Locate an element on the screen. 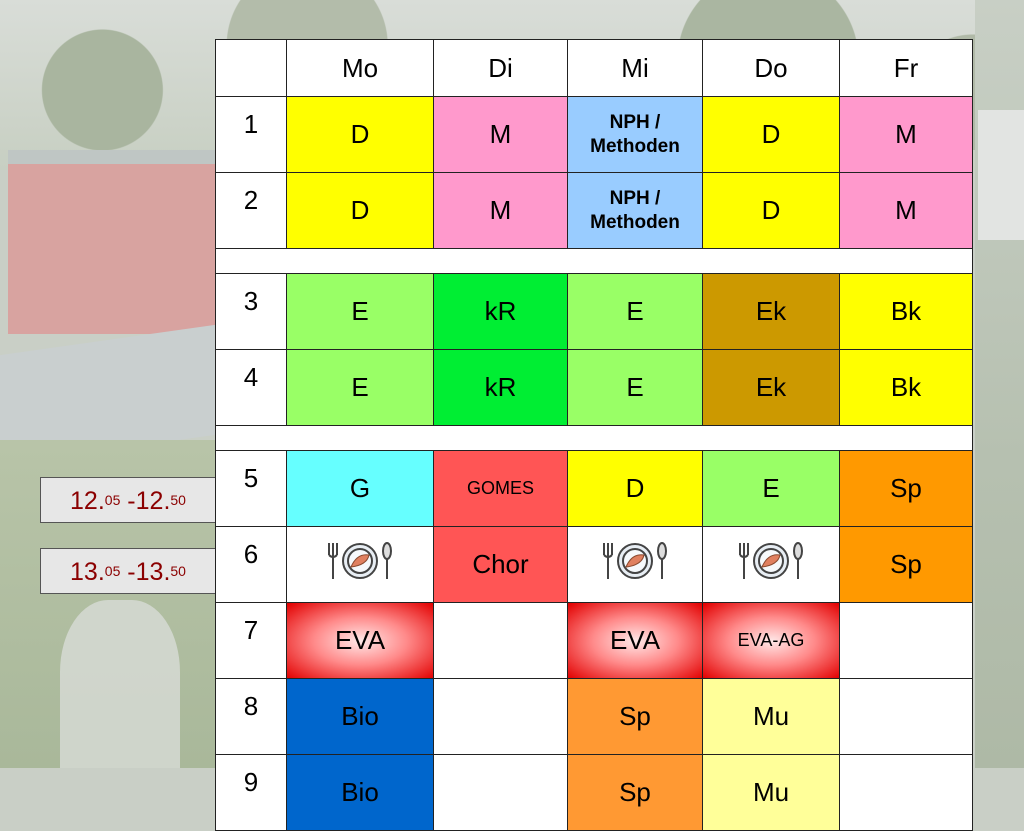  period-row: 9 Bio Sp Mu is located at coordinates (594, 792).